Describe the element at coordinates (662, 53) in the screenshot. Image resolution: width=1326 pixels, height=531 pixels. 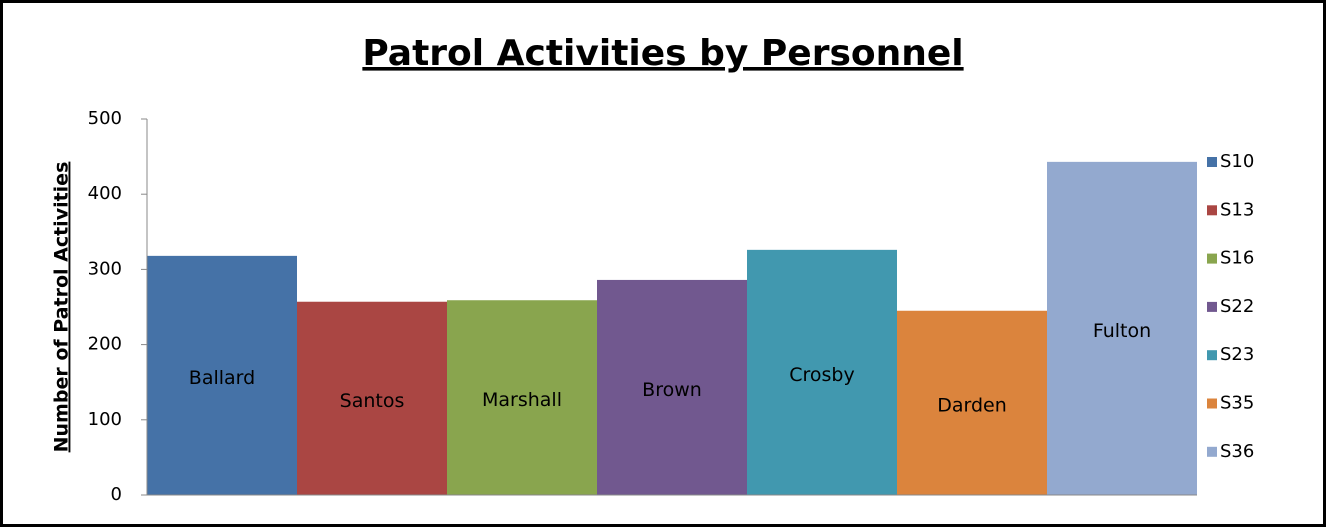
I see `chart-title: Patrol Activities by Personnel` at that location.